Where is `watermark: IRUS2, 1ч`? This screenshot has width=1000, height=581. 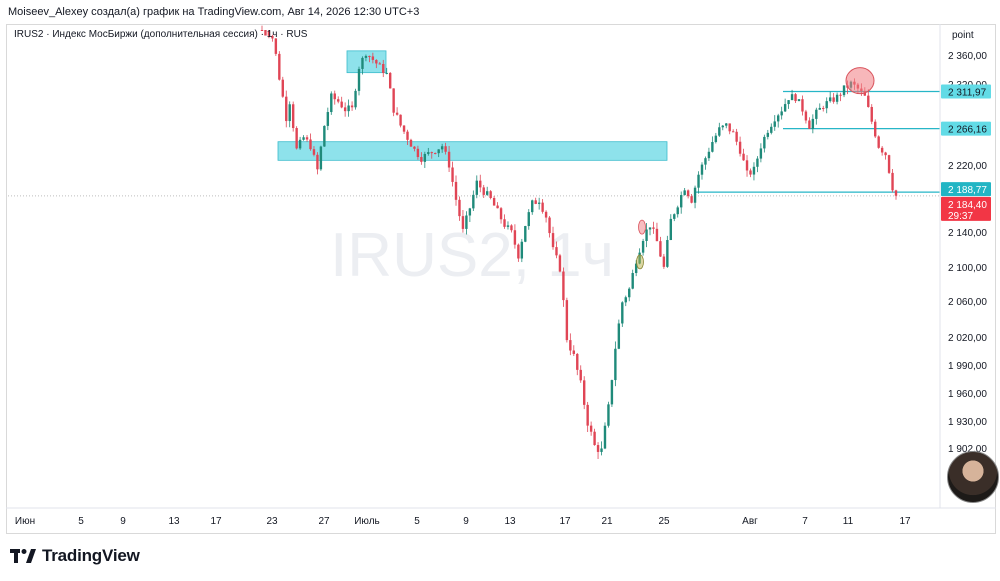 watermark: IRUS2, 1ч is located at coordinates (472, 255).